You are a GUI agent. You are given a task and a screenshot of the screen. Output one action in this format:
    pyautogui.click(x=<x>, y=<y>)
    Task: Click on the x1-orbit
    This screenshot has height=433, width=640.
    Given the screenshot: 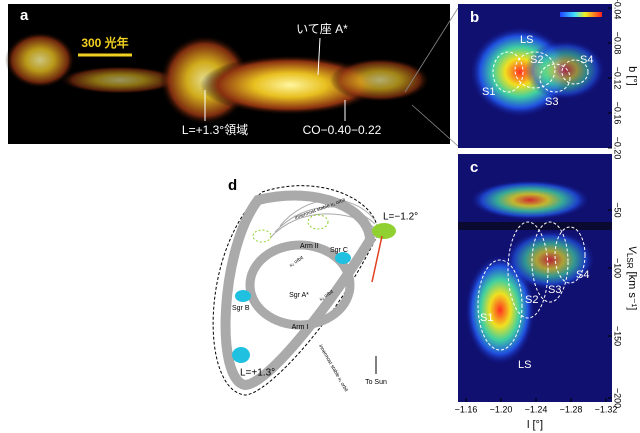 What is the action you would take?
    pyautogui.click(x=298, y=290)
    